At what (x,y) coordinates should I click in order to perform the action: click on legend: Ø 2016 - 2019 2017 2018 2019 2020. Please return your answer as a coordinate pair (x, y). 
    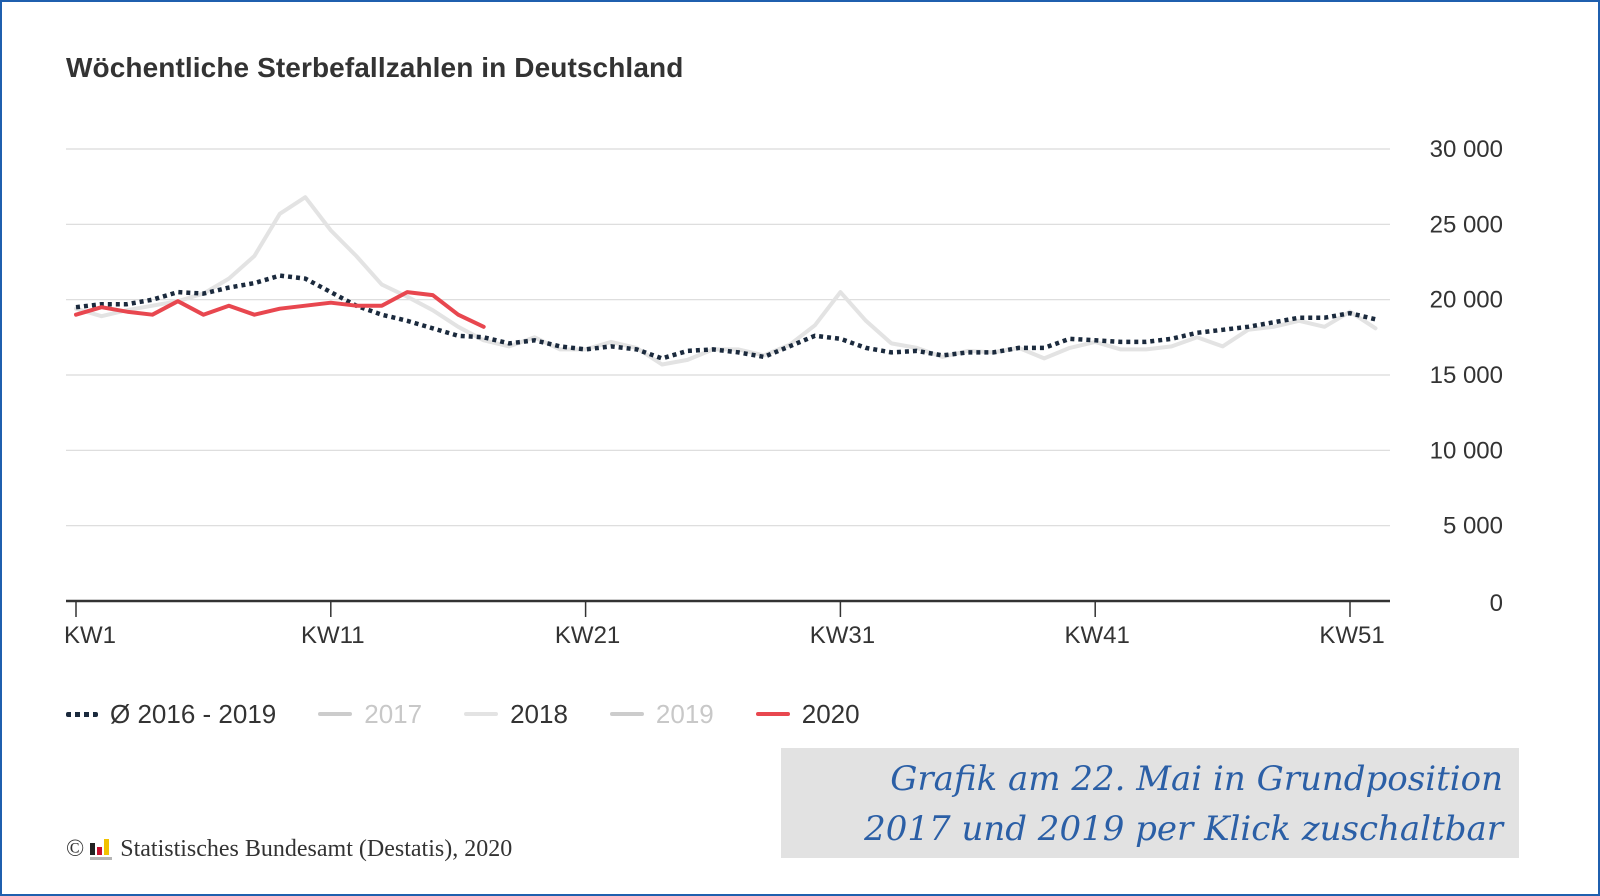
    Looking at the image, I should click on (484, 714).